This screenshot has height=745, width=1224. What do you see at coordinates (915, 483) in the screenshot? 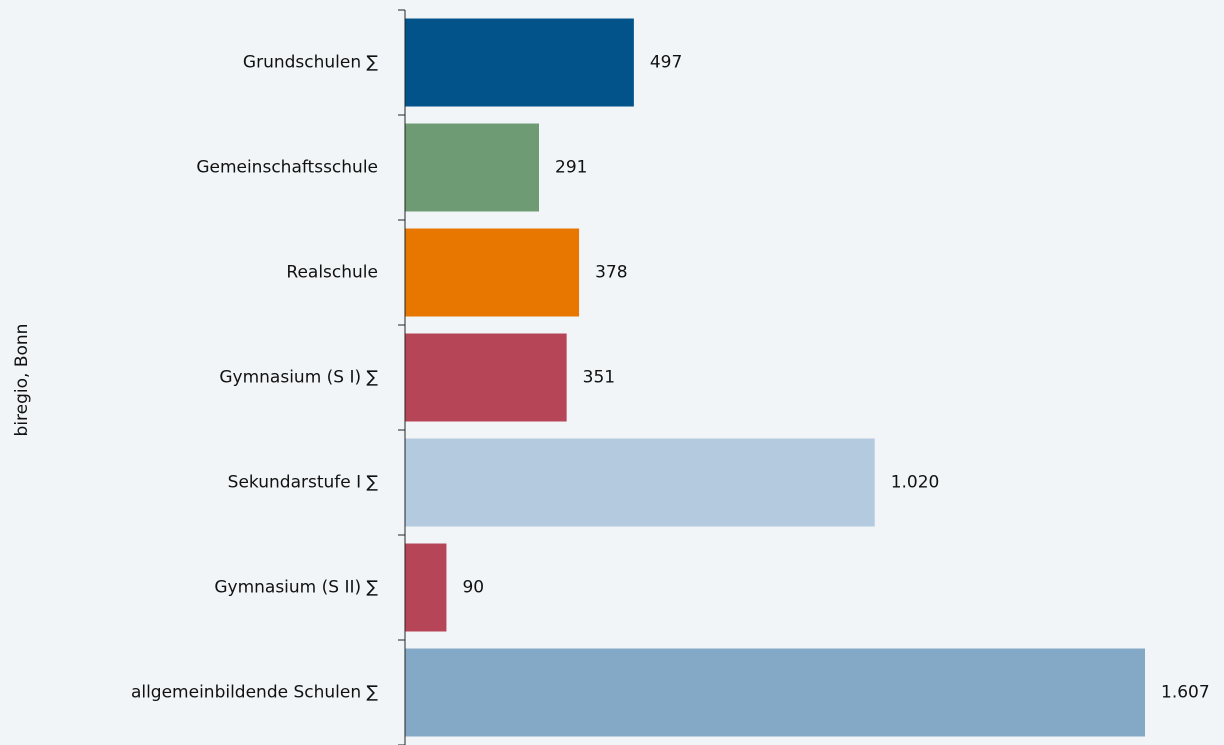
I see `value-label: 1.020` at bounding box center [915, 483].